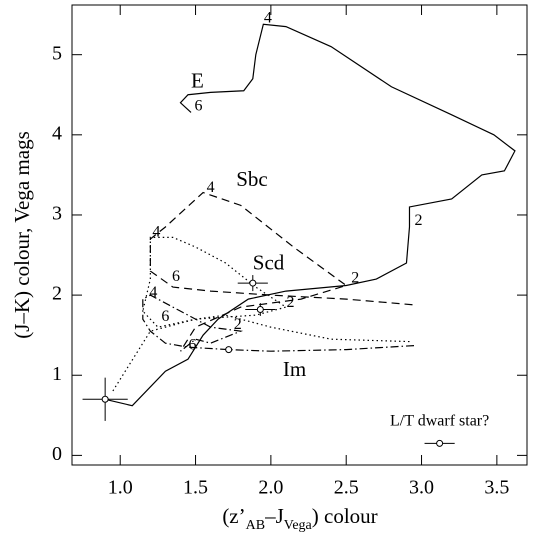 Image resolution: width=537 pixels, height=535 pixels. Describe the element at coordinates (421, 488) in the screenshot. I see `x-tick-label: 3.0` at that location.